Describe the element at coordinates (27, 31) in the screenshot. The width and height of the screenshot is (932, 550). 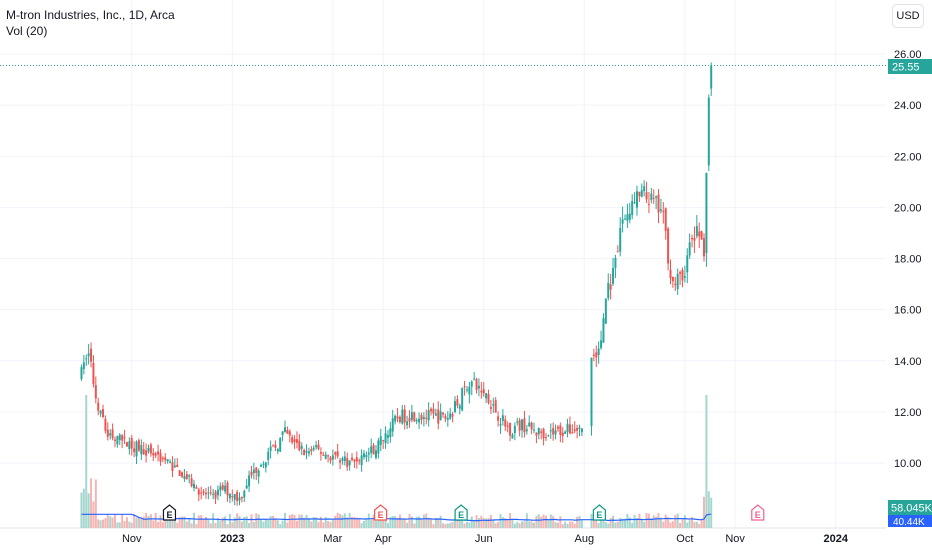
I see `volume-indicator-title: Vol (20)` at that location.